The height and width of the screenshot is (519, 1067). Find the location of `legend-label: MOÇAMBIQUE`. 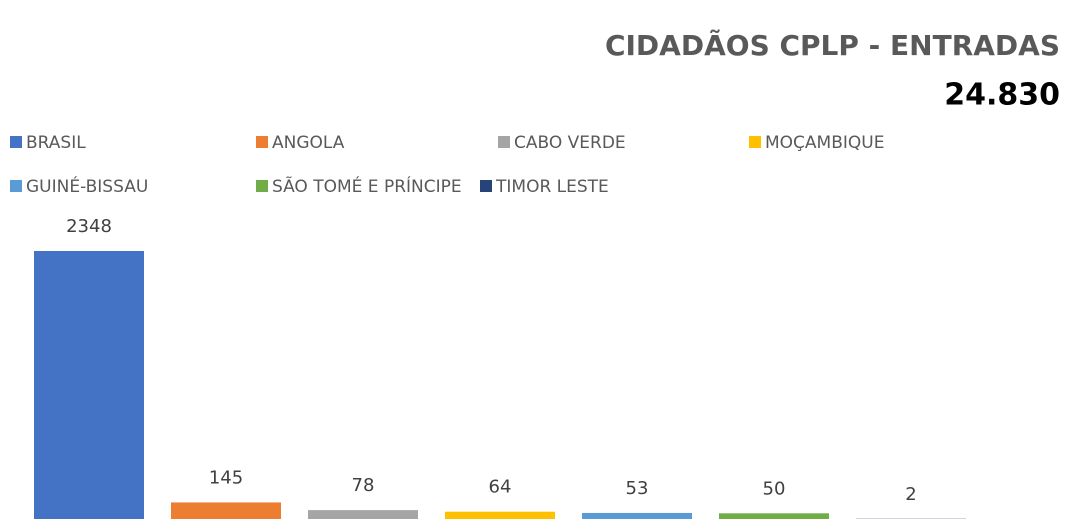

legend-label: MOÇAMBIQUE is located at coordinates (824, 143).